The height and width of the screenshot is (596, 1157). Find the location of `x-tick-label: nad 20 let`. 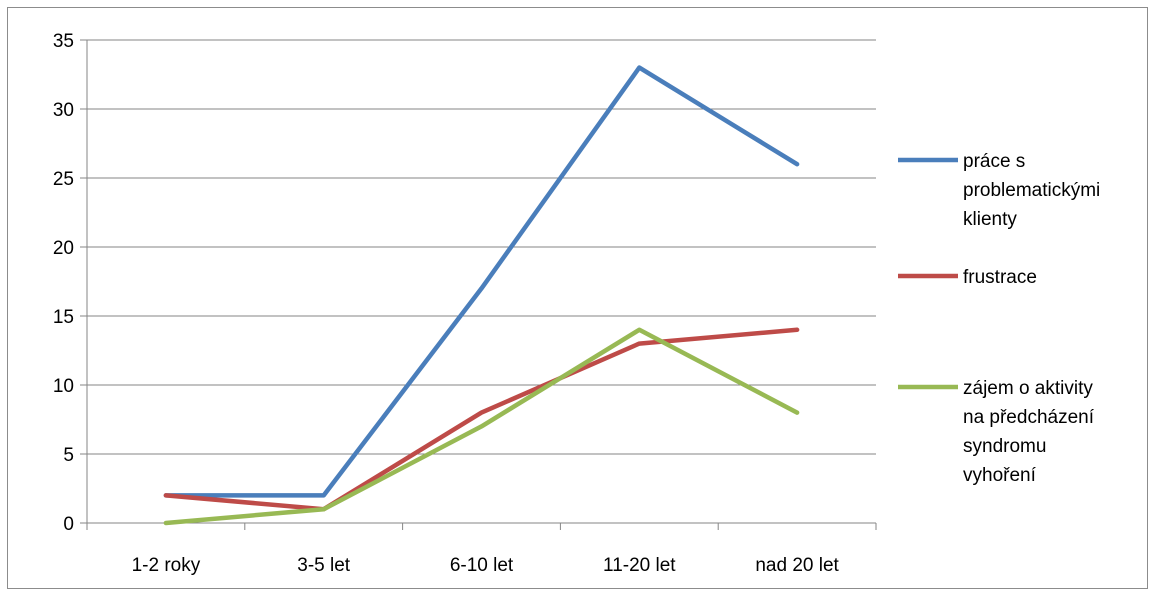

x-tick-label: nad 20 let is located at coordinates (797, 565).